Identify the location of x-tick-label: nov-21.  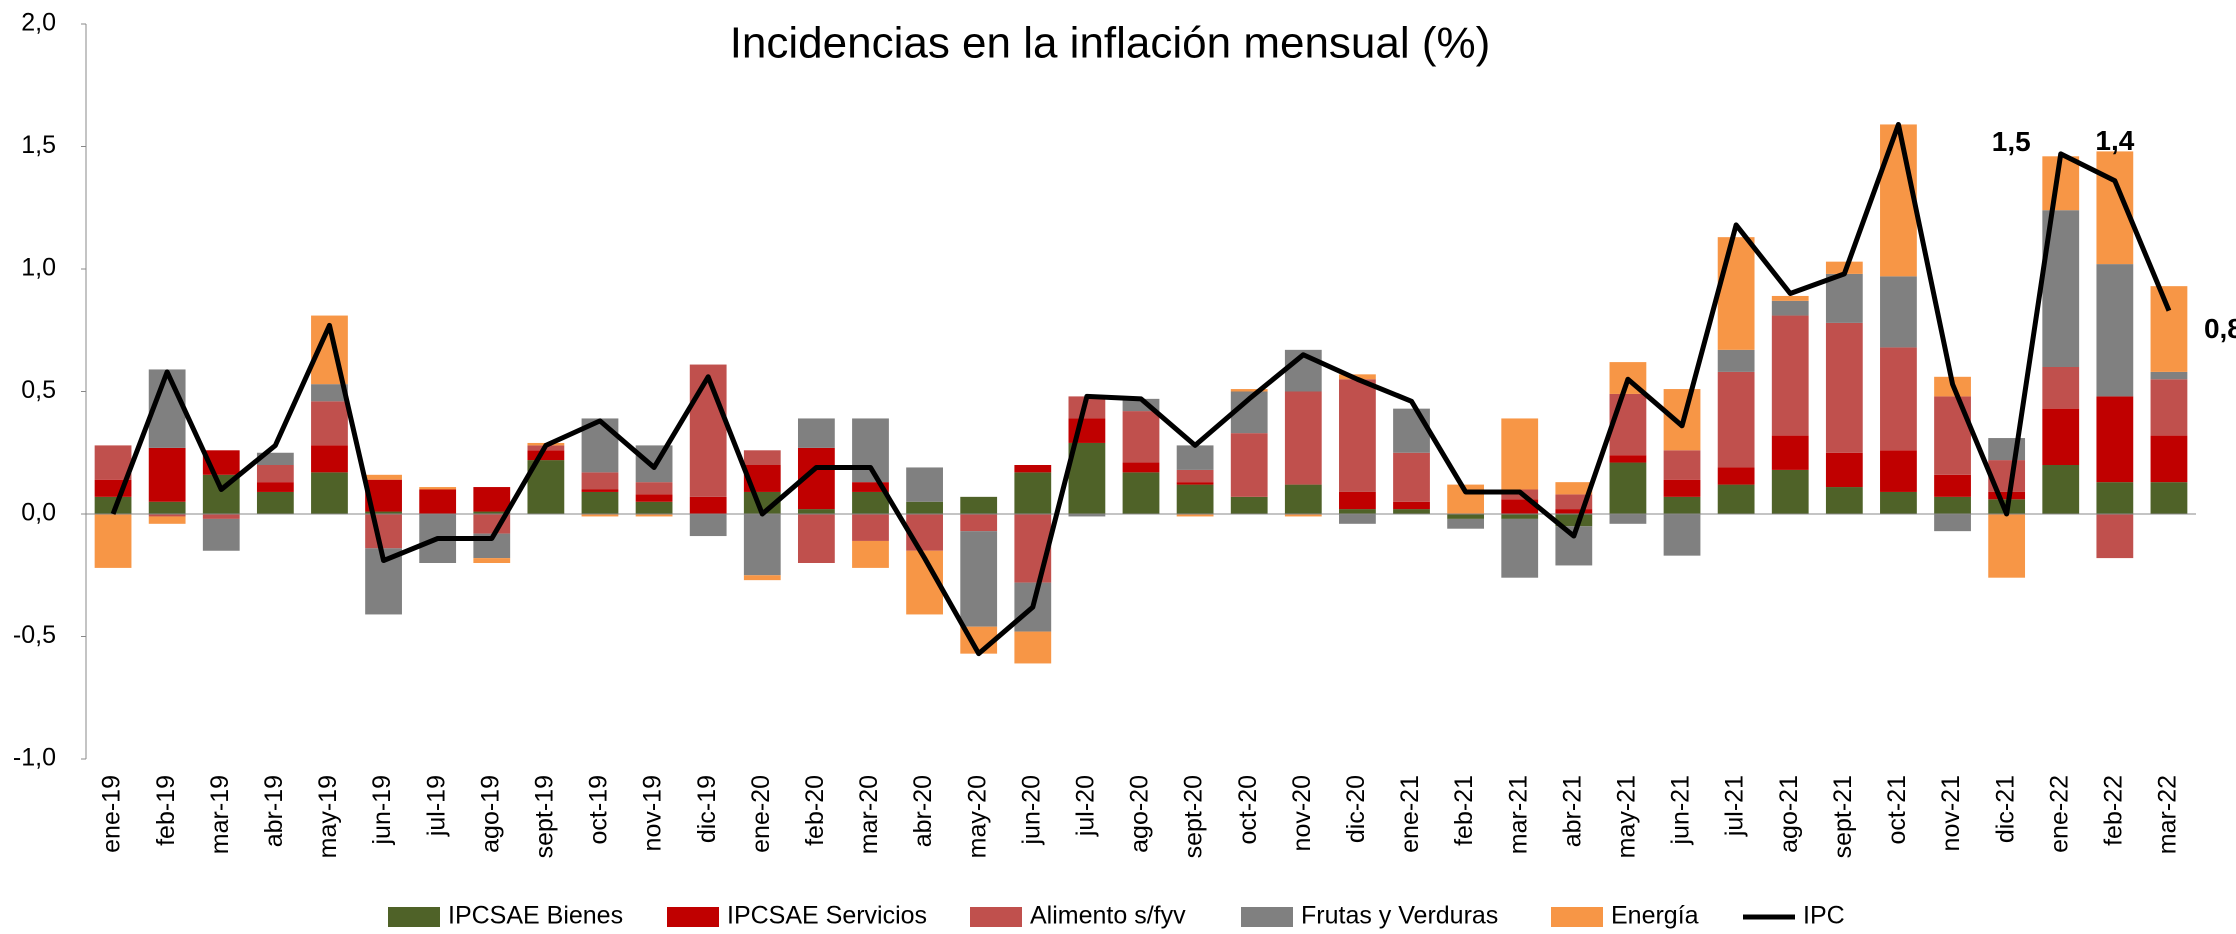
(1951, 813).